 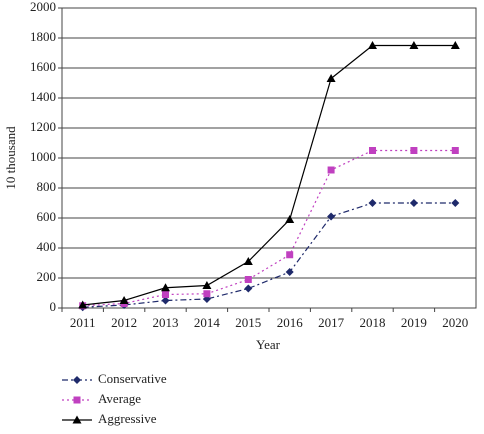 I want to click on y-tick-label: 2000, so click(x=43, y=7).